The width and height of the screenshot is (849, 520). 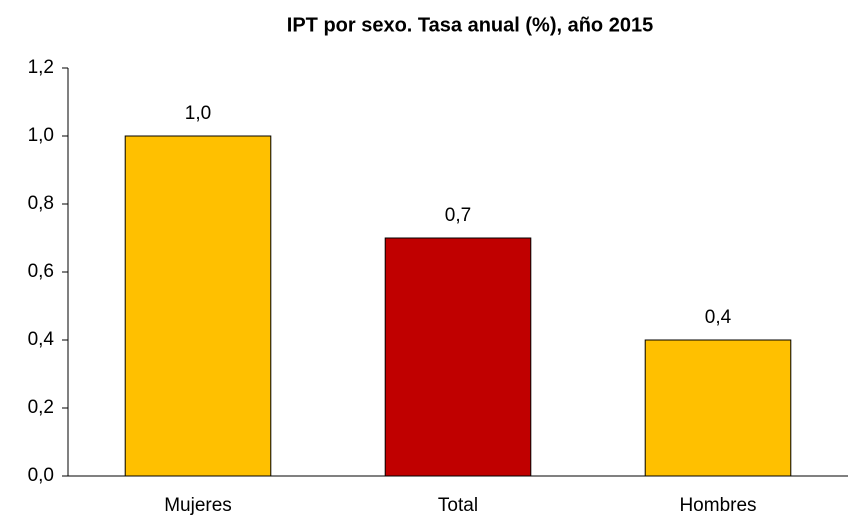 What do you see at coordinates (41, 407) in the screenshot?
I see `y-tick-label: 0,2` at bounding box center [41, 407].